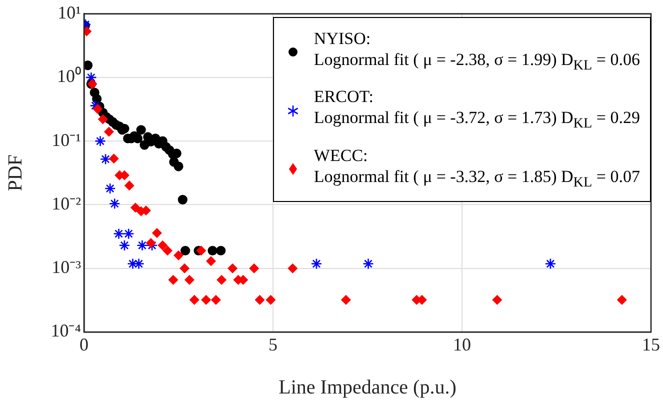 This screenshot has height=404, width=663. Describe the element at coordinates (66, 203) in the screenshot. I see `y-tick-label: 10⁻²` at that location.